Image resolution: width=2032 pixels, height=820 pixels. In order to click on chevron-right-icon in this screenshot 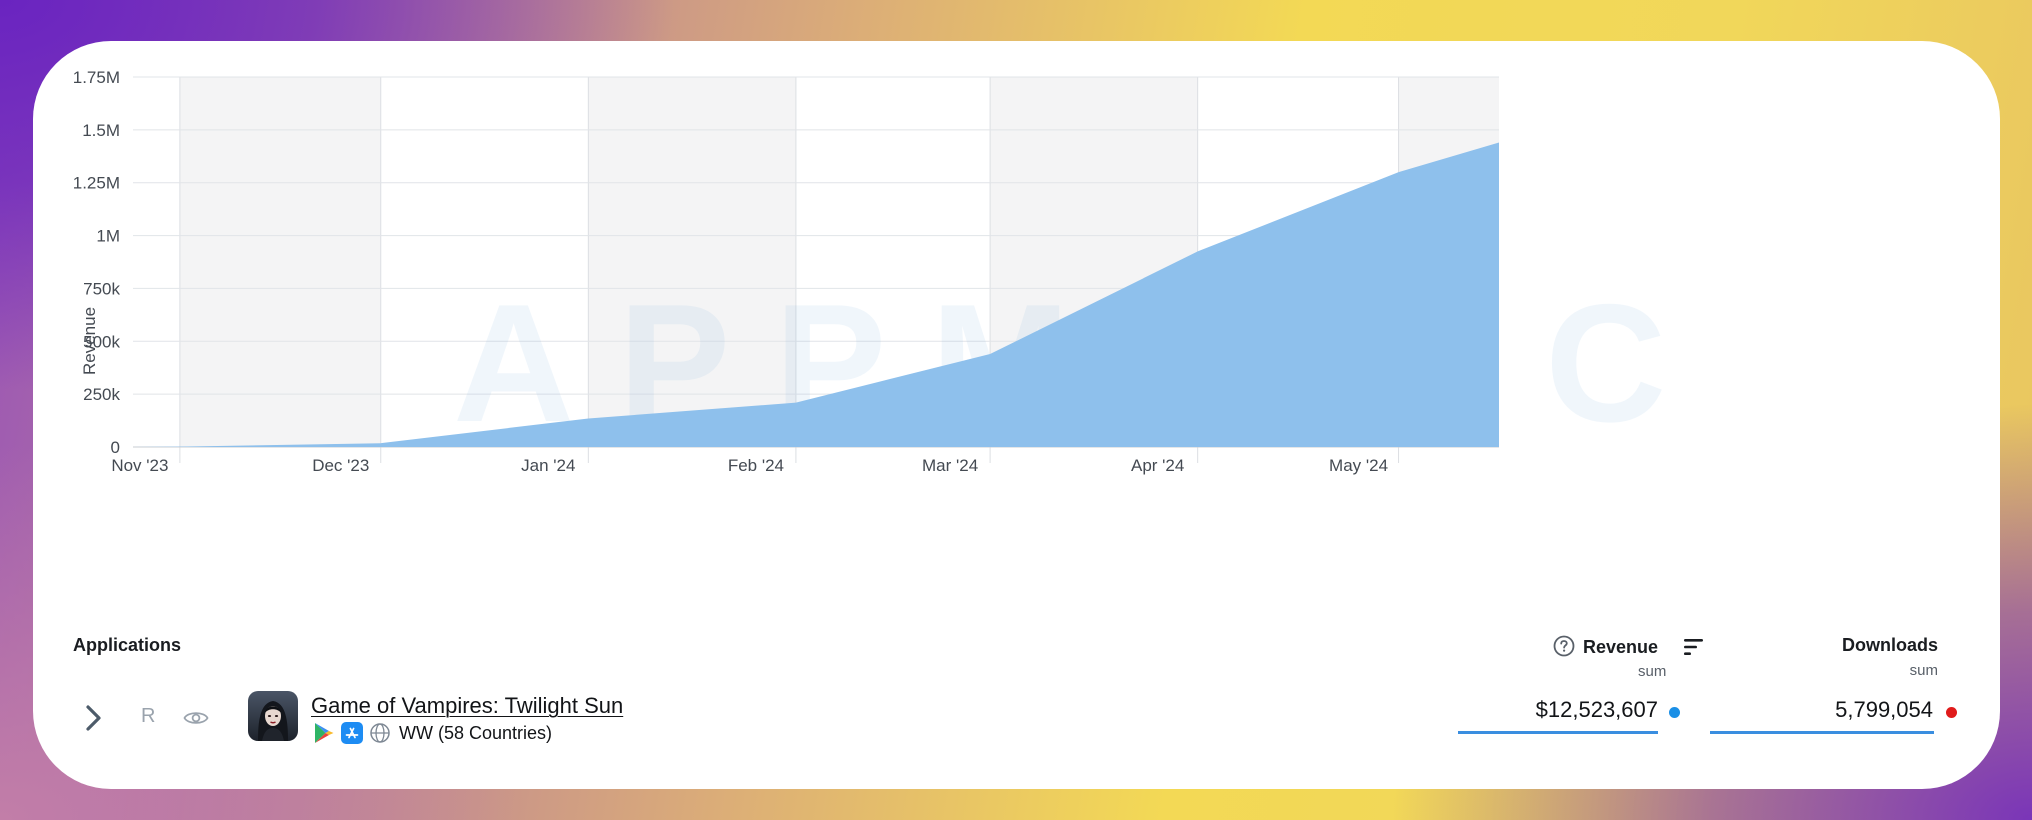, I will do `click(94, 718)`.